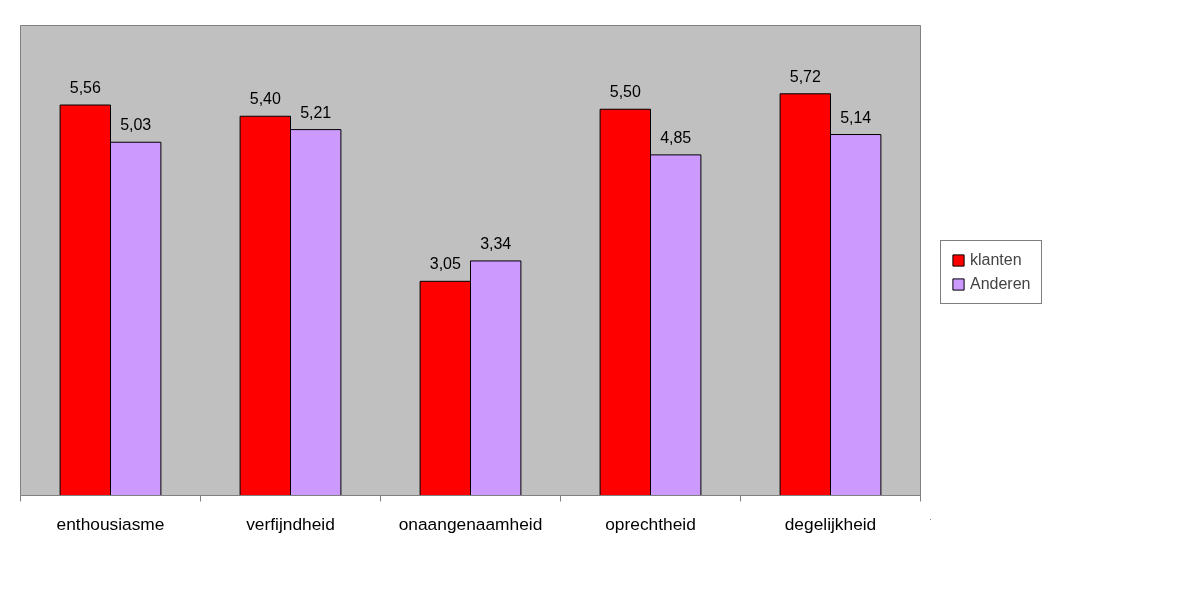 The width and height of the screenshot is (1194, 590). What do you see at coordinates (136, 125) in the screenshot?
I see `data-label: 5,03` at bounding box center [136, 125].